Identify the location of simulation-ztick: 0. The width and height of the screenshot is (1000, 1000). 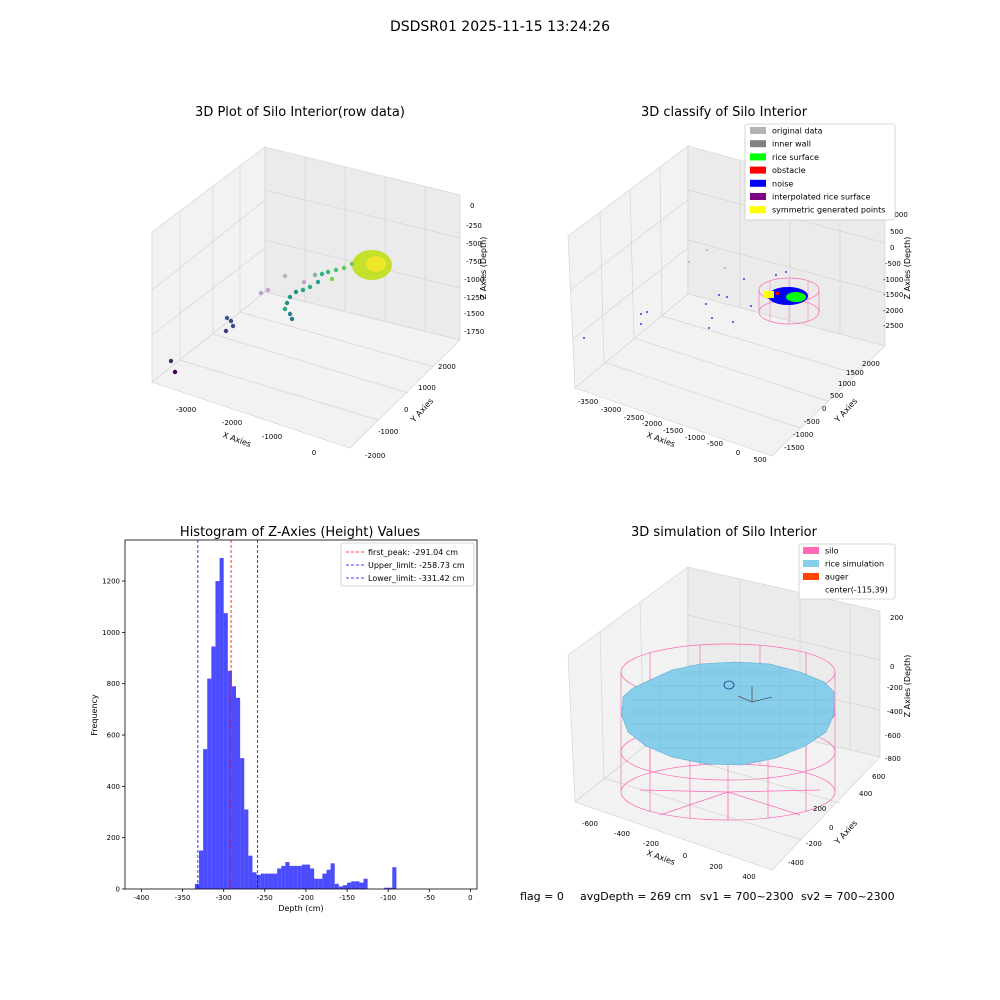
(892, 667).